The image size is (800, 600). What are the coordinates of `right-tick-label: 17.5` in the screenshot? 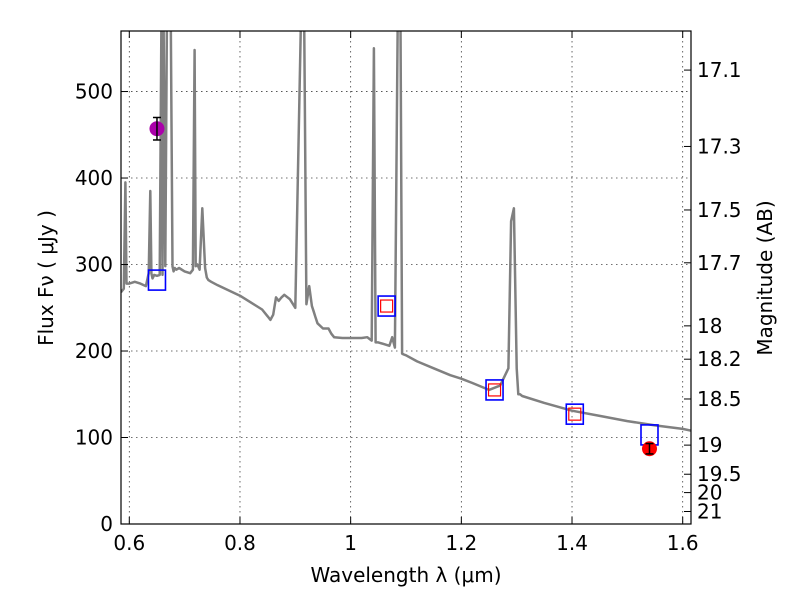 It's located at (719, 210).